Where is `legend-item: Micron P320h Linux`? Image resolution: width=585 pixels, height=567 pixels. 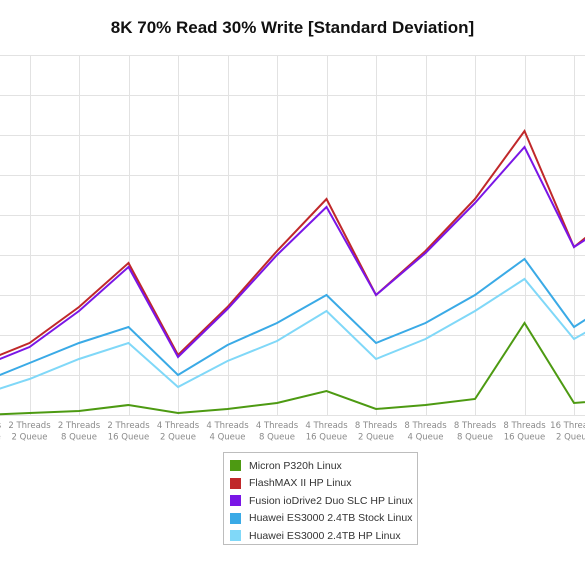
legend-item: Micron P320h Linux is located at coordinates (323, 466).